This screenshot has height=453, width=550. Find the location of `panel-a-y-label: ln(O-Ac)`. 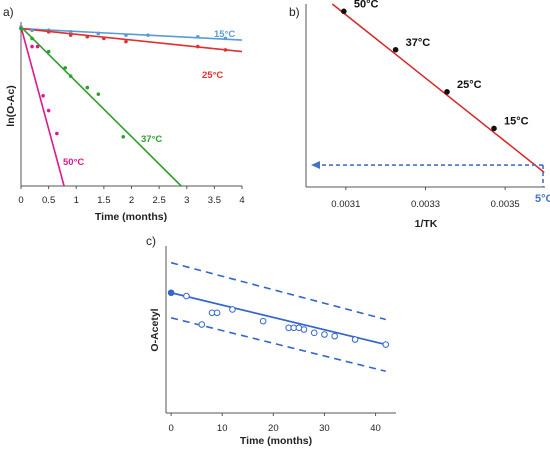

panel-a-y-label: ln(O-Ac) is located at coordinates (11, 105).